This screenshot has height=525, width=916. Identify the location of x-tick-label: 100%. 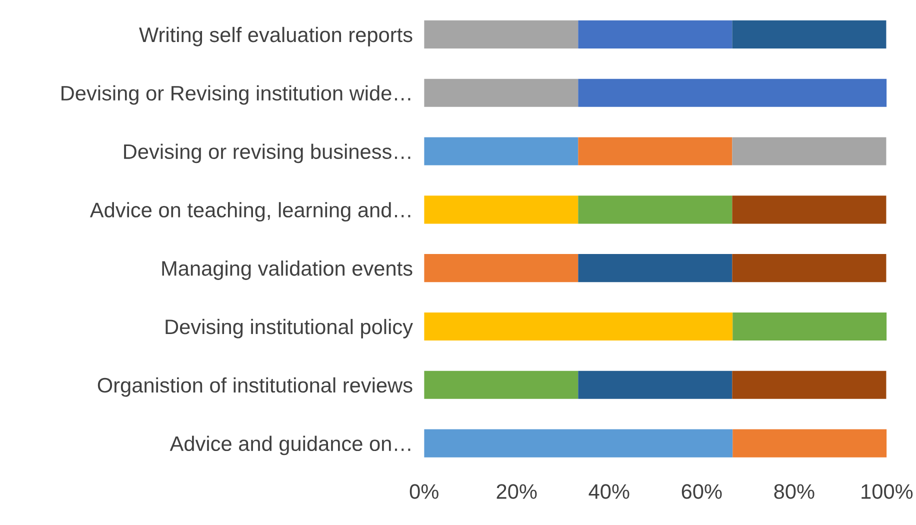
(887, 491).